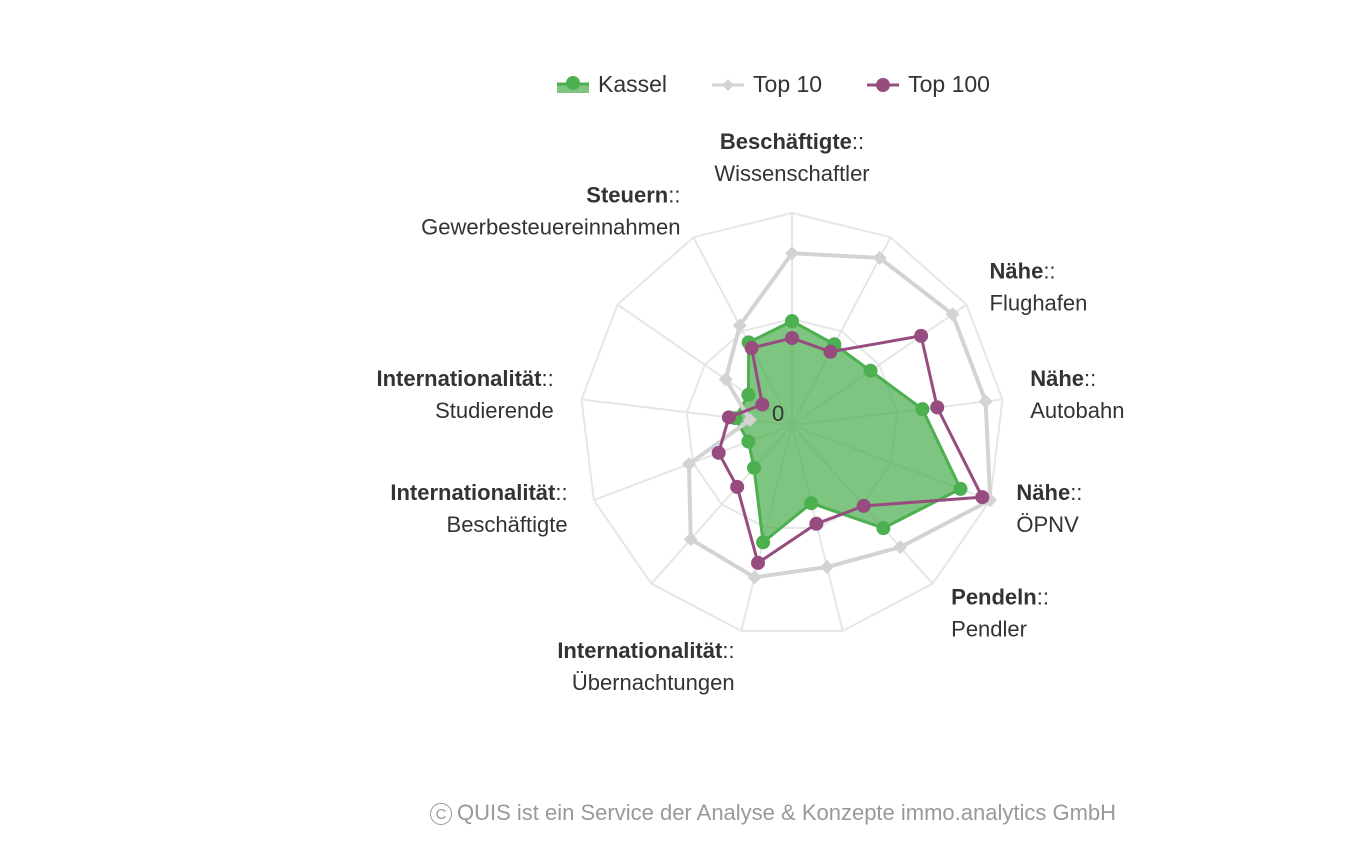  What do you see at coordinates (728, 85) in the screenshot?
I see `legend-symbol-top-10-icon` at bounding box center [728, 85].